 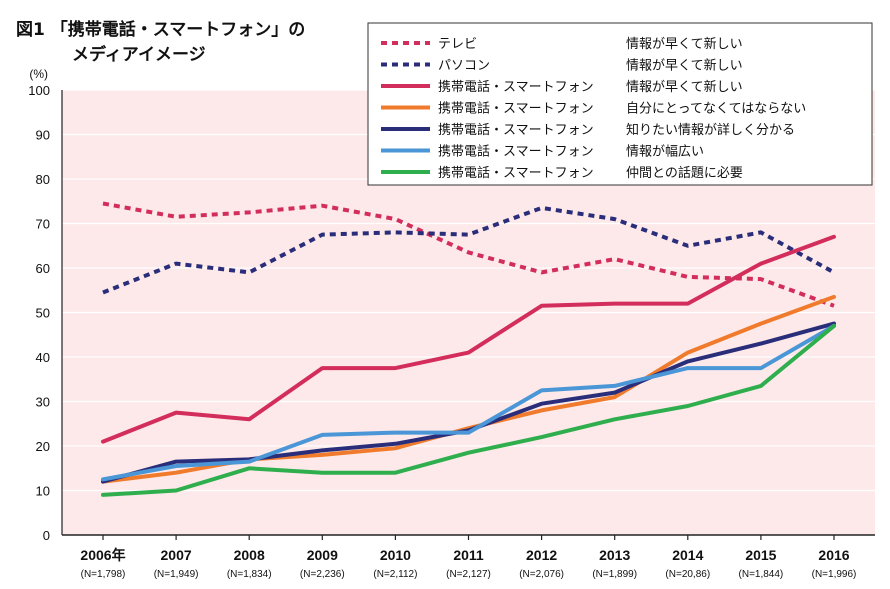 What do you see at coordinates (43, 402) in the screenshot?
I see `y-tick-label: 30` at bounding box center [43, 402].